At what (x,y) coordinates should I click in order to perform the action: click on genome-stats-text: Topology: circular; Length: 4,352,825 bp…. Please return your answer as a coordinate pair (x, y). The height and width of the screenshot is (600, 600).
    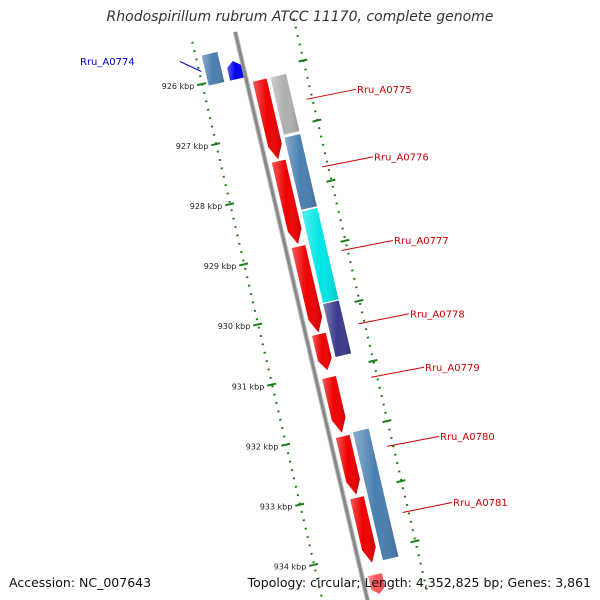
    Looking at the image, I should click on (419, 582).